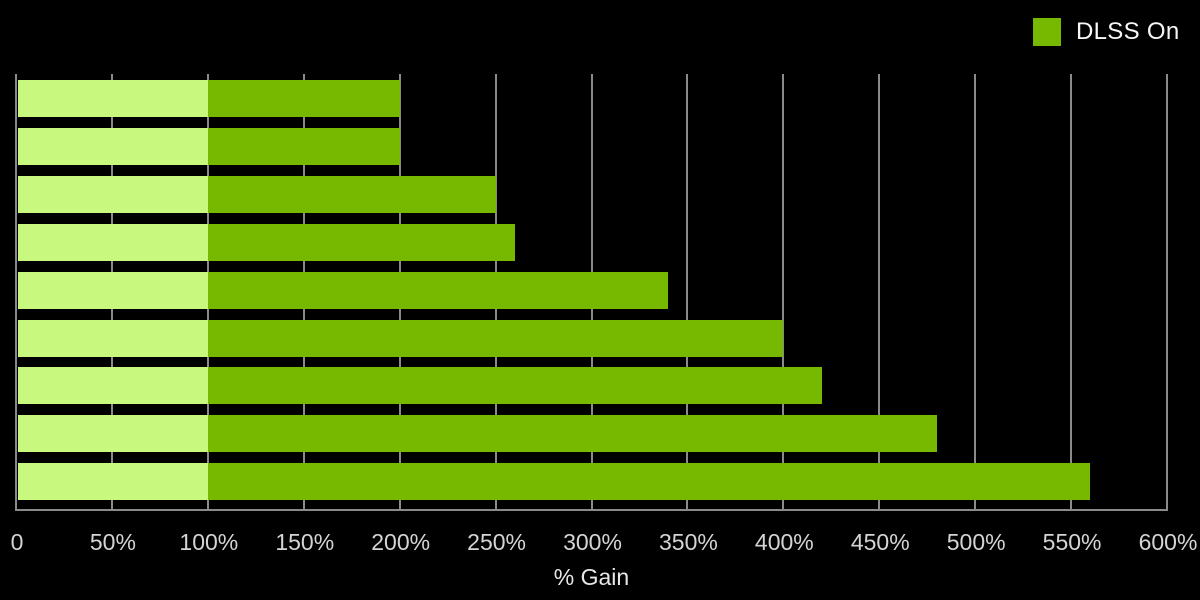 This screenshot has width=1200, height=600. I want to click on bar-6-gain-segment, so click(495, 338).